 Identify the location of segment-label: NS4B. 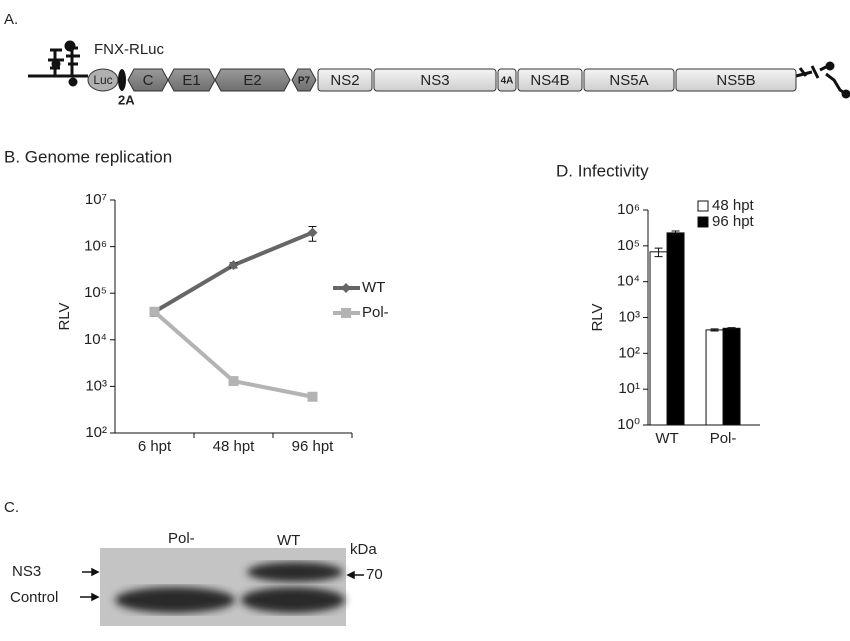
(549, 80).